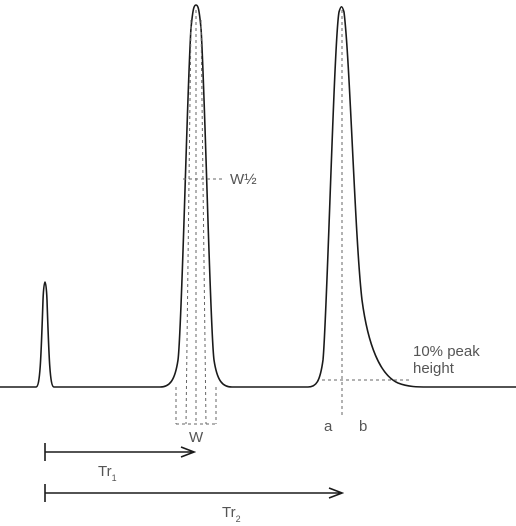 Image resolution: width=516 pixels, height=526 pixels. What do you see at coordinates (114, 478) in the screenshot?
I see `tr1-sub: 1` at bounding box center [114, 478].